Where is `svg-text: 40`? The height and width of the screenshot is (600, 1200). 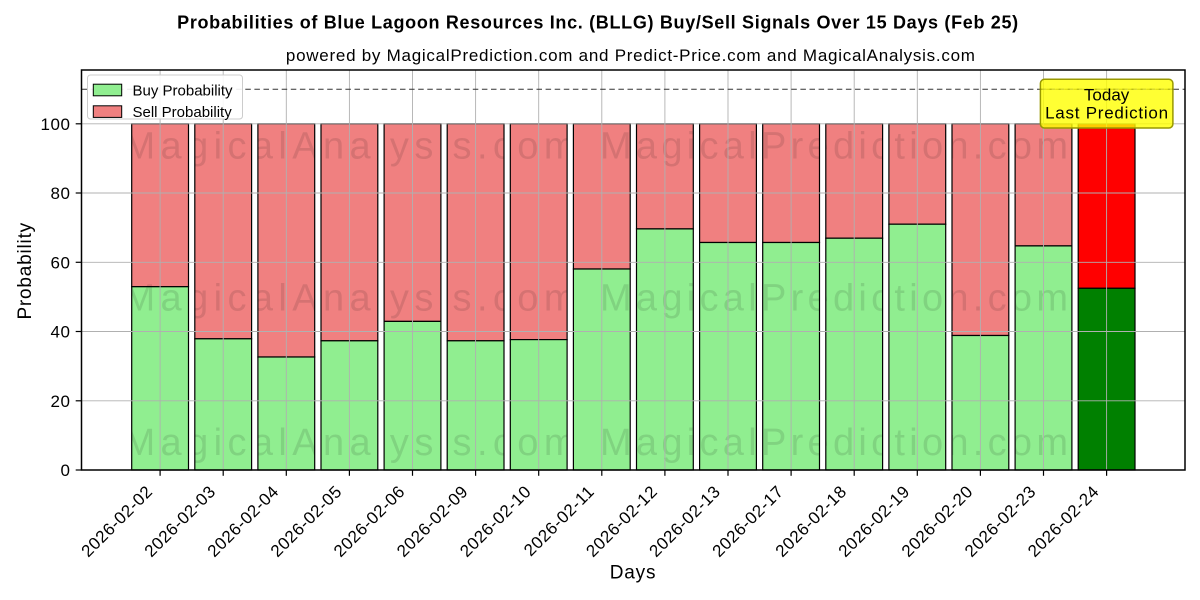 svg-text: 40 is located at coordinates (60, 332).